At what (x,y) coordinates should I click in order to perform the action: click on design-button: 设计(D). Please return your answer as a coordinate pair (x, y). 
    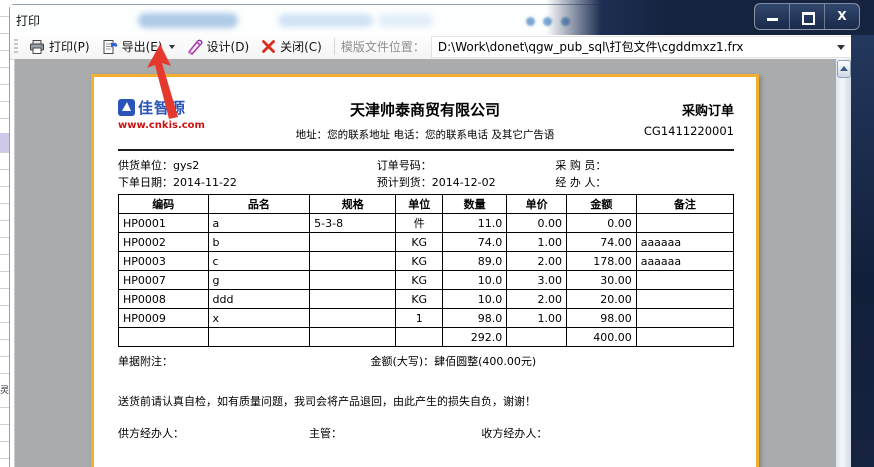
    Looking at the image, I should click on (218, 46).